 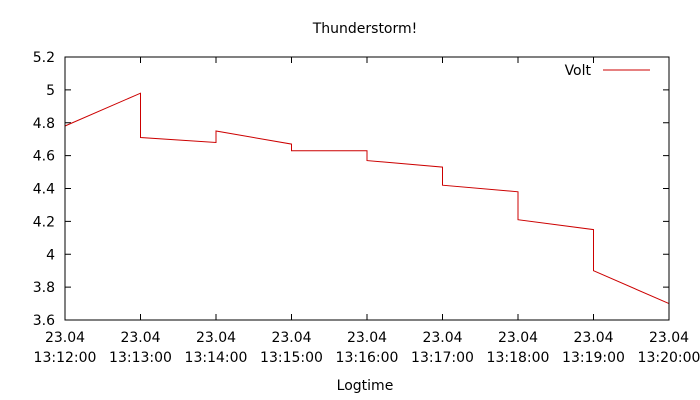 I want to click on y-tick-label: 4.4, so click(x=44, y=190).